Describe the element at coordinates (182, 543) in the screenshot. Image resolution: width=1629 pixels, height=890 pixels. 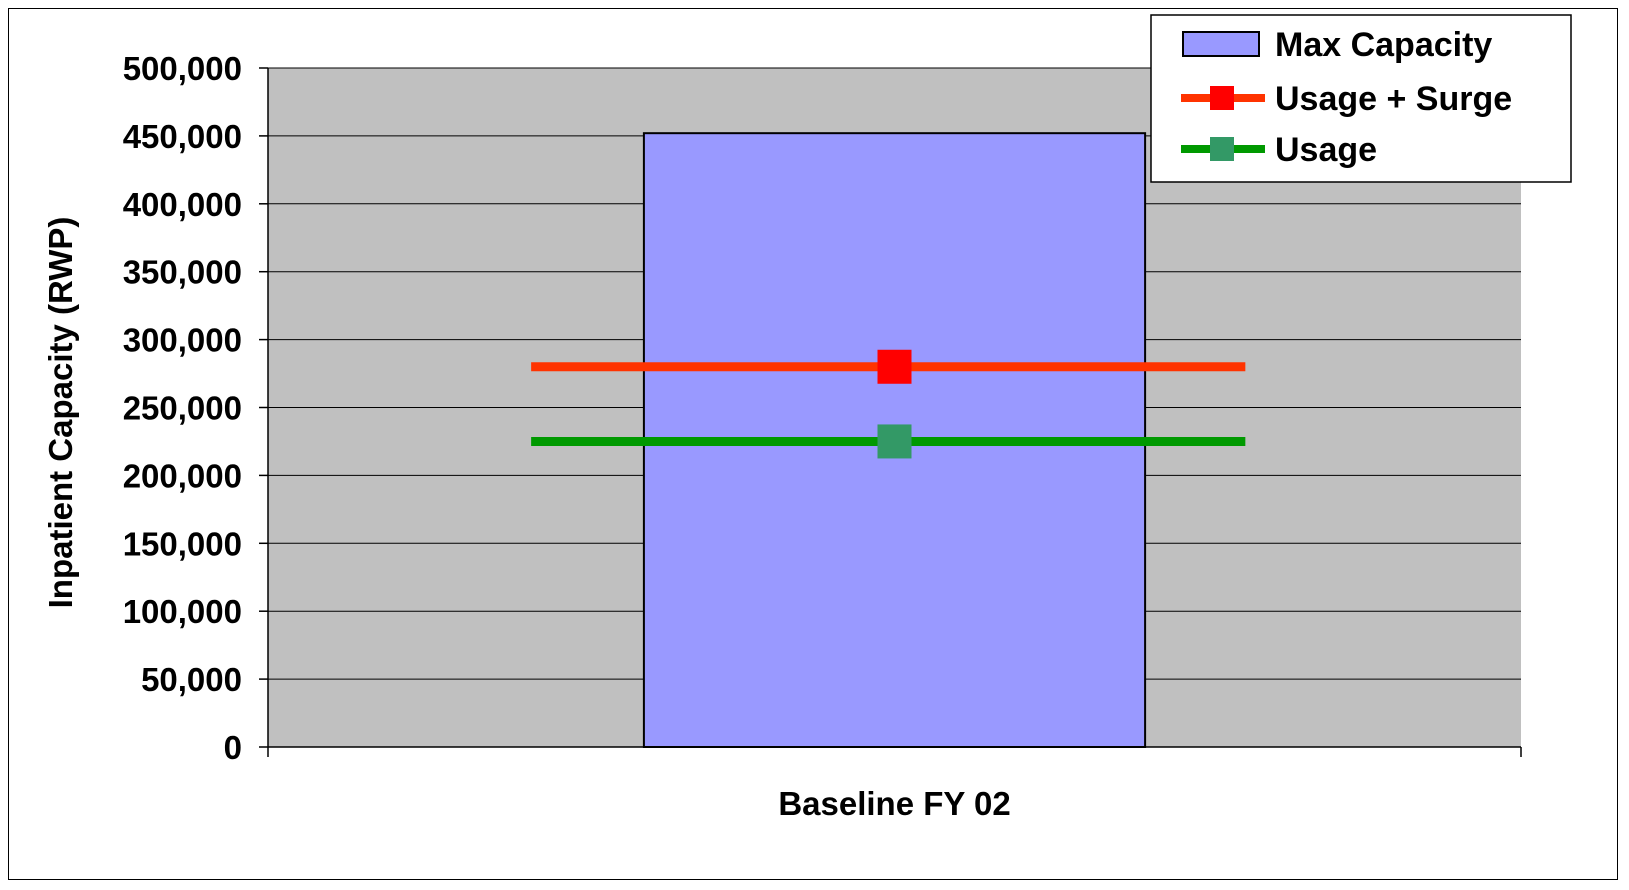
I see `y-tick-label: 150,000` at that location.